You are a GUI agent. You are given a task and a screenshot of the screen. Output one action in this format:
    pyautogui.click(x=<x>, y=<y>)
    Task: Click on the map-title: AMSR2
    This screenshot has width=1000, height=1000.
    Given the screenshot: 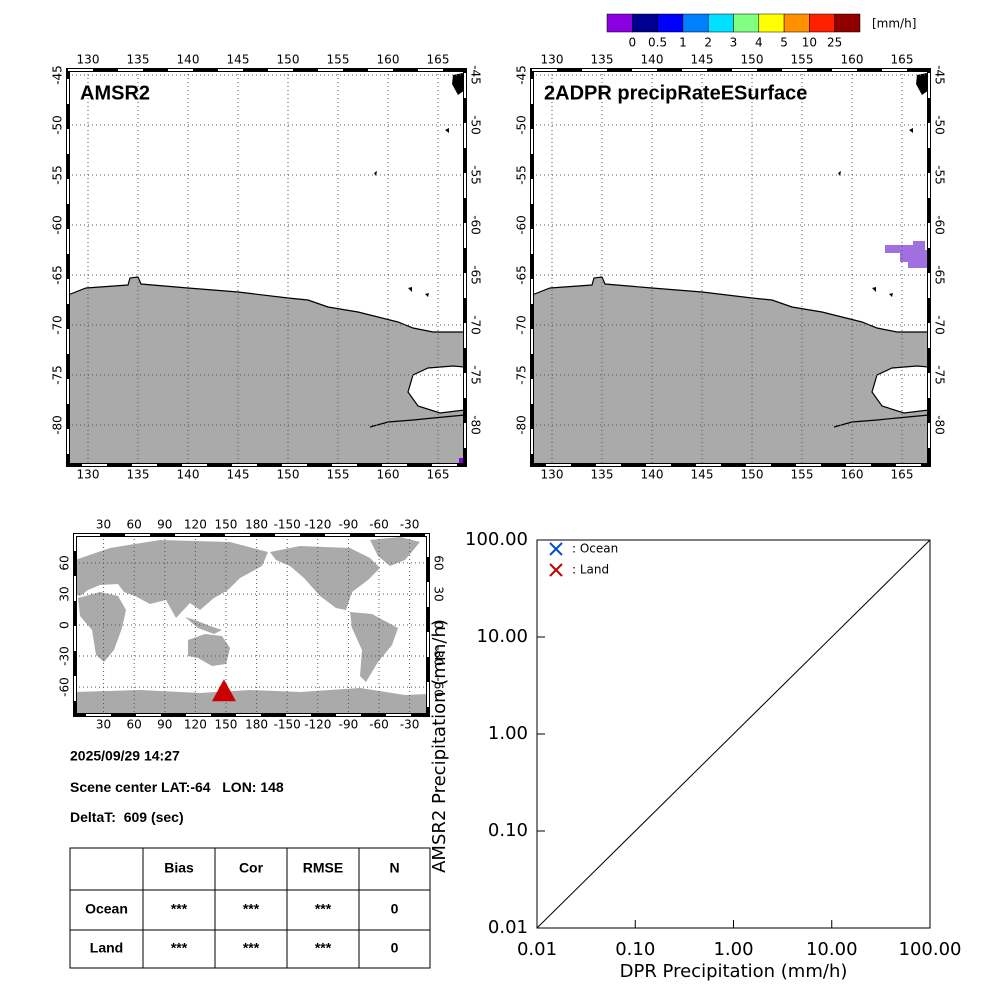 What is the action you would take?
    pyautogui.click(x=115, y=93)
    